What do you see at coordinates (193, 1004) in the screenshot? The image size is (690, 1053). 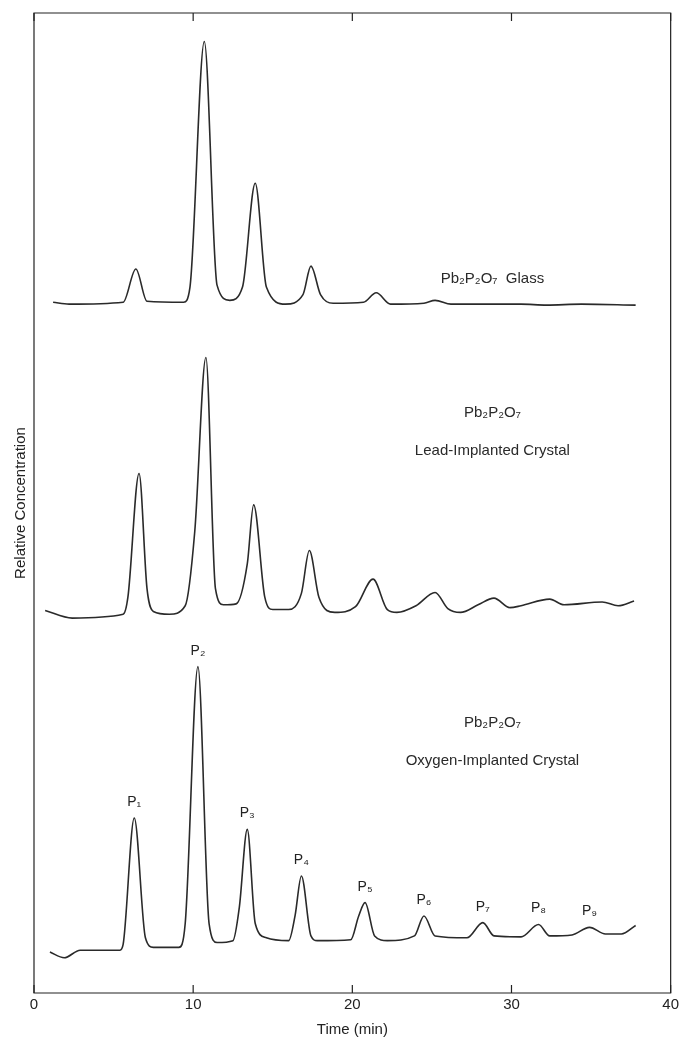 I see `x-tick-label: 10` at bounding box center [193, 1004].